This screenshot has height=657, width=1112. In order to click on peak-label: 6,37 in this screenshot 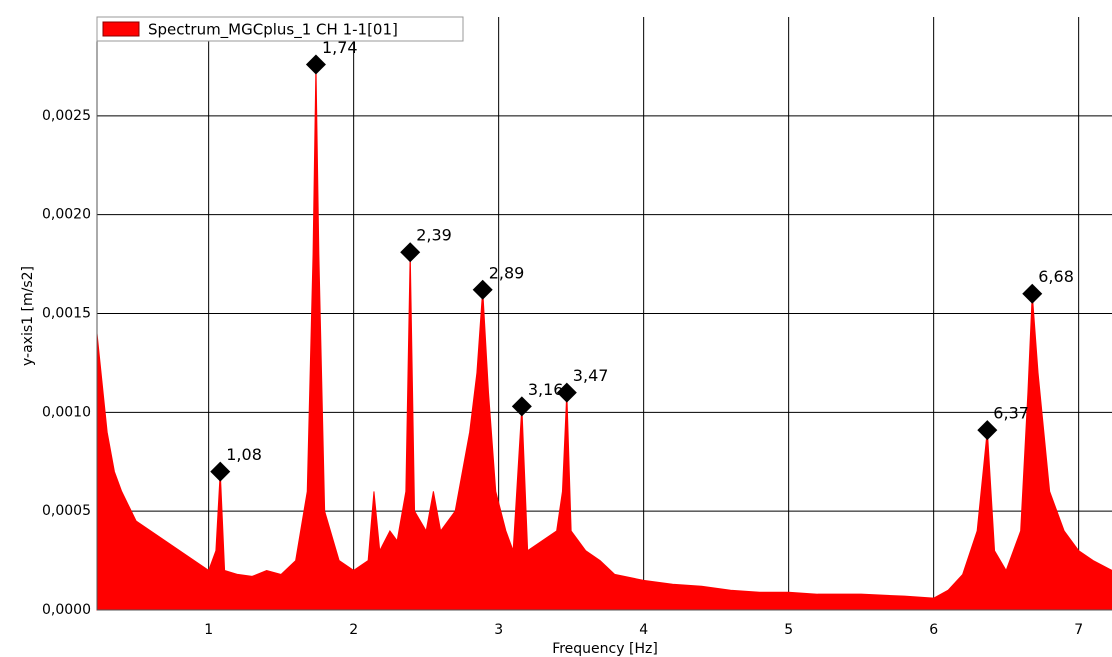, I will do `click(1011, 413)`.